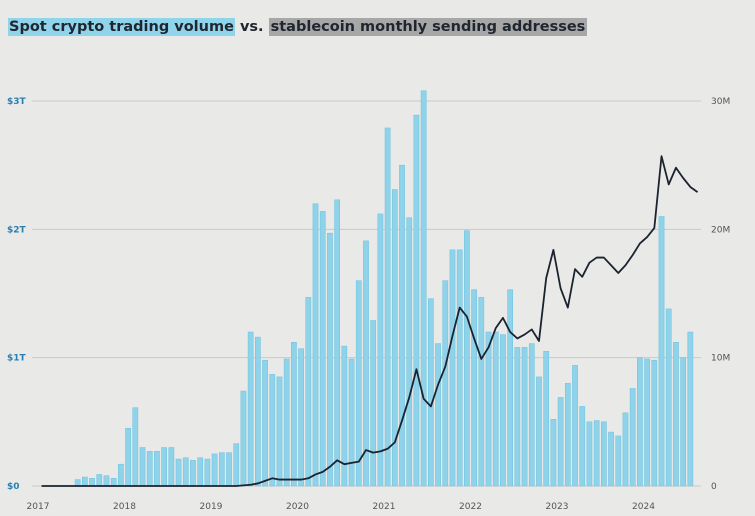 This screenshot has height=516, width=755. Describe the element at coordinates (17, 102) in the screenshot. I see `y-left-tick-label: $3T` at that location.